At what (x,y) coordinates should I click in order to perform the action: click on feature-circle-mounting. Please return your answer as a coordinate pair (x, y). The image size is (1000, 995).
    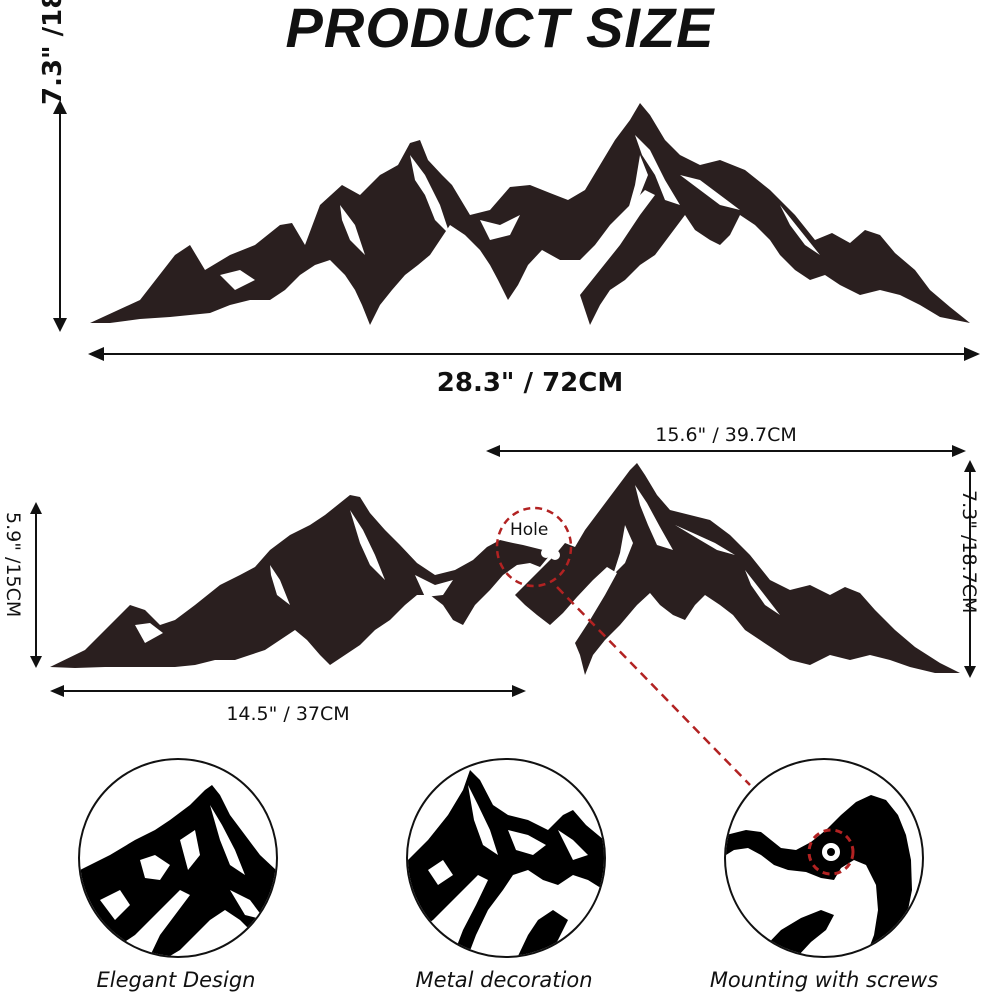
    Looking at the image, I should click on (824, 858).